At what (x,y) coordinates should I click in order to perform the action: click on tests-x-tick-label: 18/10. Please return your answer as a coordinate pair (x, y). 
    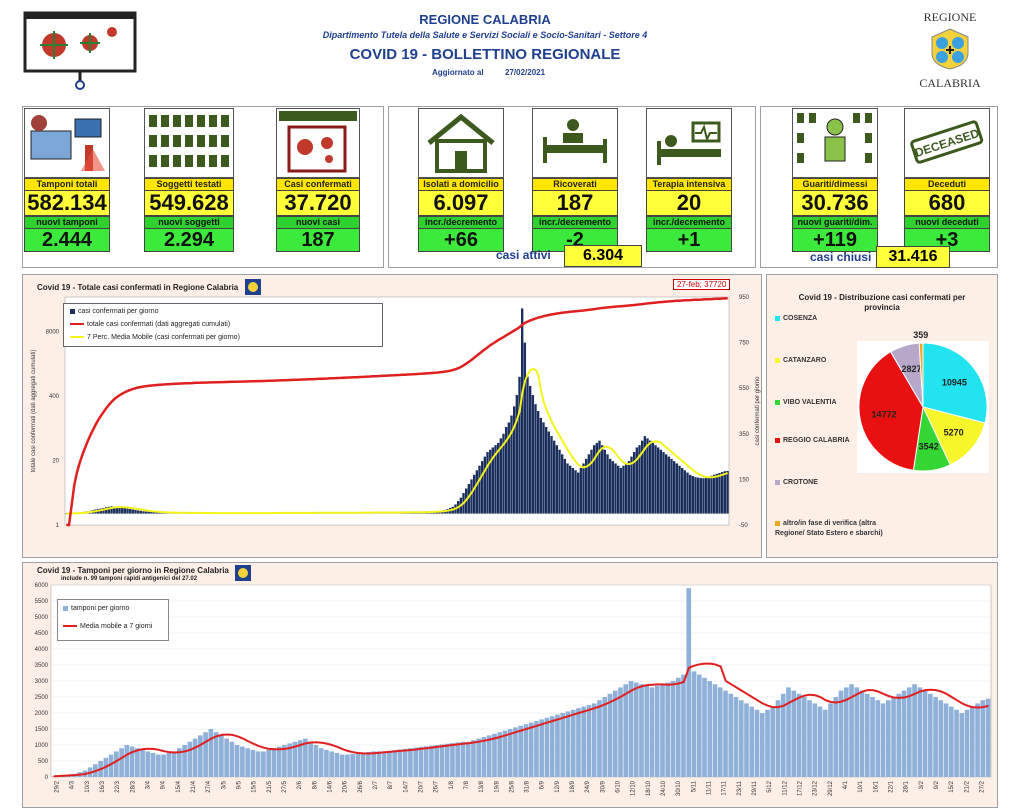
    Looking at the image, I should click on (649, 788).